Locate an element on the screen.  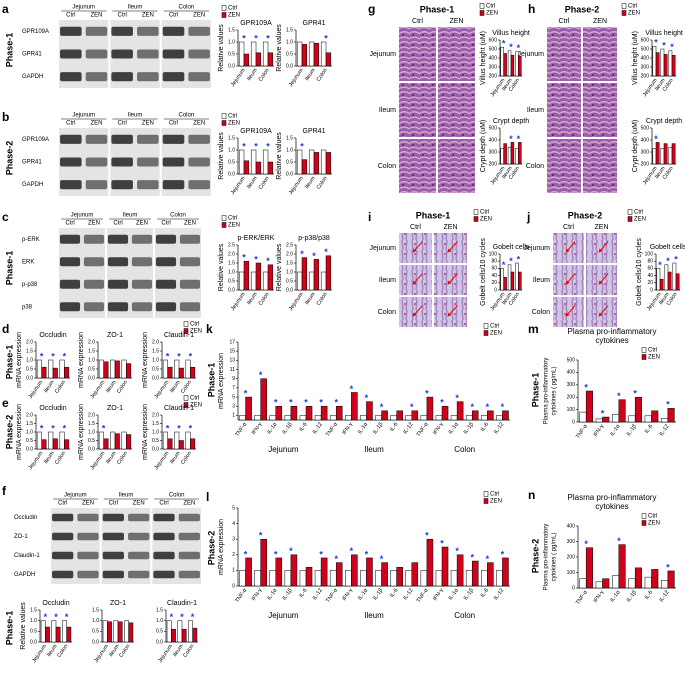
blot-lane-label: ZEN is located at coordinates (142, 224).